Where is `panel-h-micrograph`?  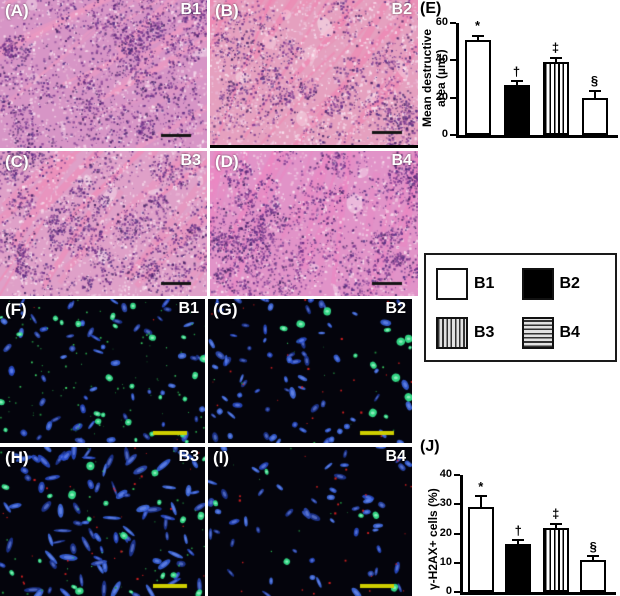
panel-h-micrograph is located at coordinates (102, 521).